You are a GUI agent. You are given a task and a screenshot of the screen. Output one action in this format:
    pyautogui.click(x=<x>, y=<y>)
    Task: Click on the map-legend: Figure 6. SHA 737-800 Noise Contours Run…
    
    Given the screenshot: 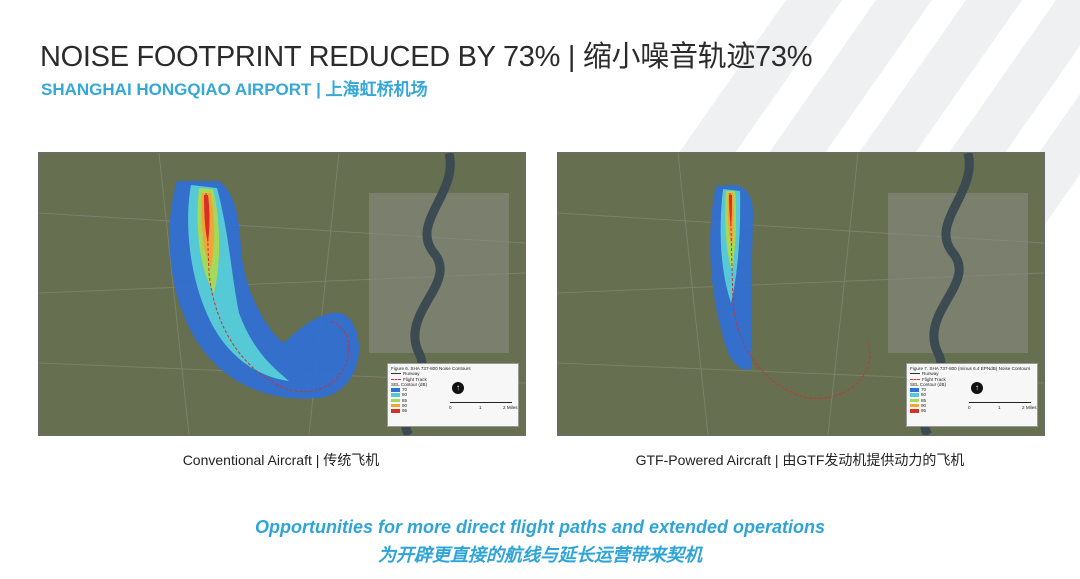 What is the action you would take?
    pyautogui.click(x=453, y=395)
    